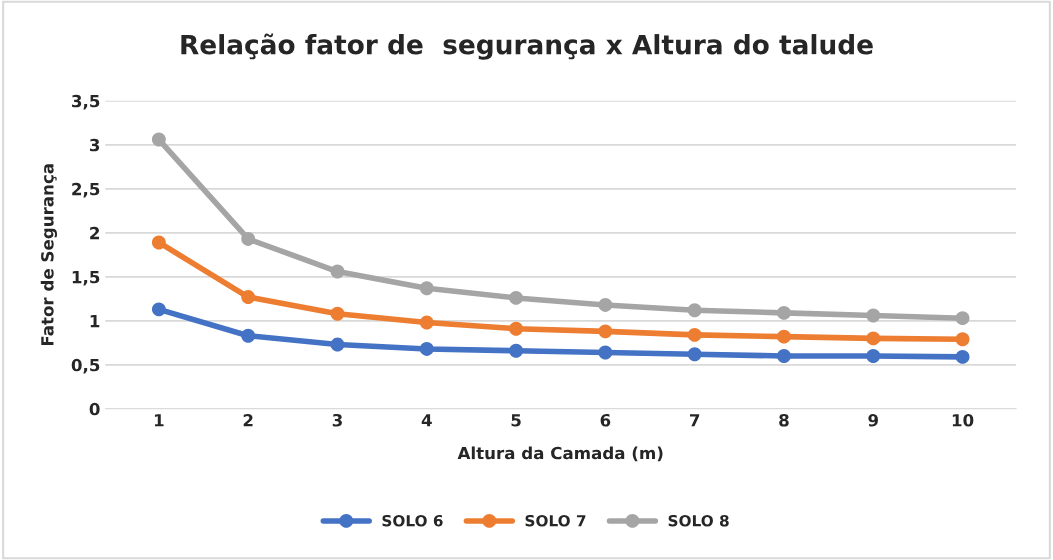 This screenshot has height=560, width=1053. Describe the element at coordinates (698, 520) in the screenshot. I see `legend-label: SOLO 8` at that location.